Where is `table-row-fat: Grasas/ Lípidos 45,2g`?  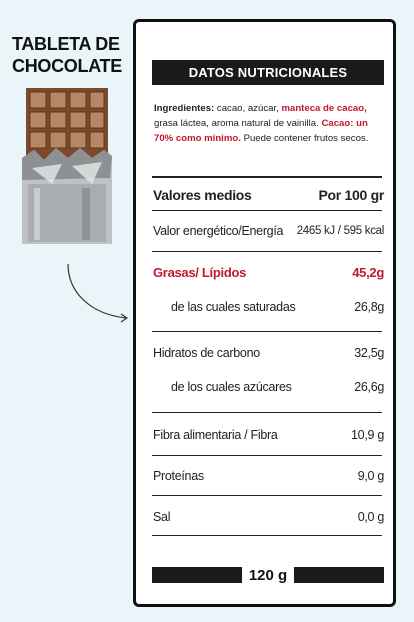
table-row-fat: Grasas/ Lípidos 45,2g is located at coordinates (268, 272).